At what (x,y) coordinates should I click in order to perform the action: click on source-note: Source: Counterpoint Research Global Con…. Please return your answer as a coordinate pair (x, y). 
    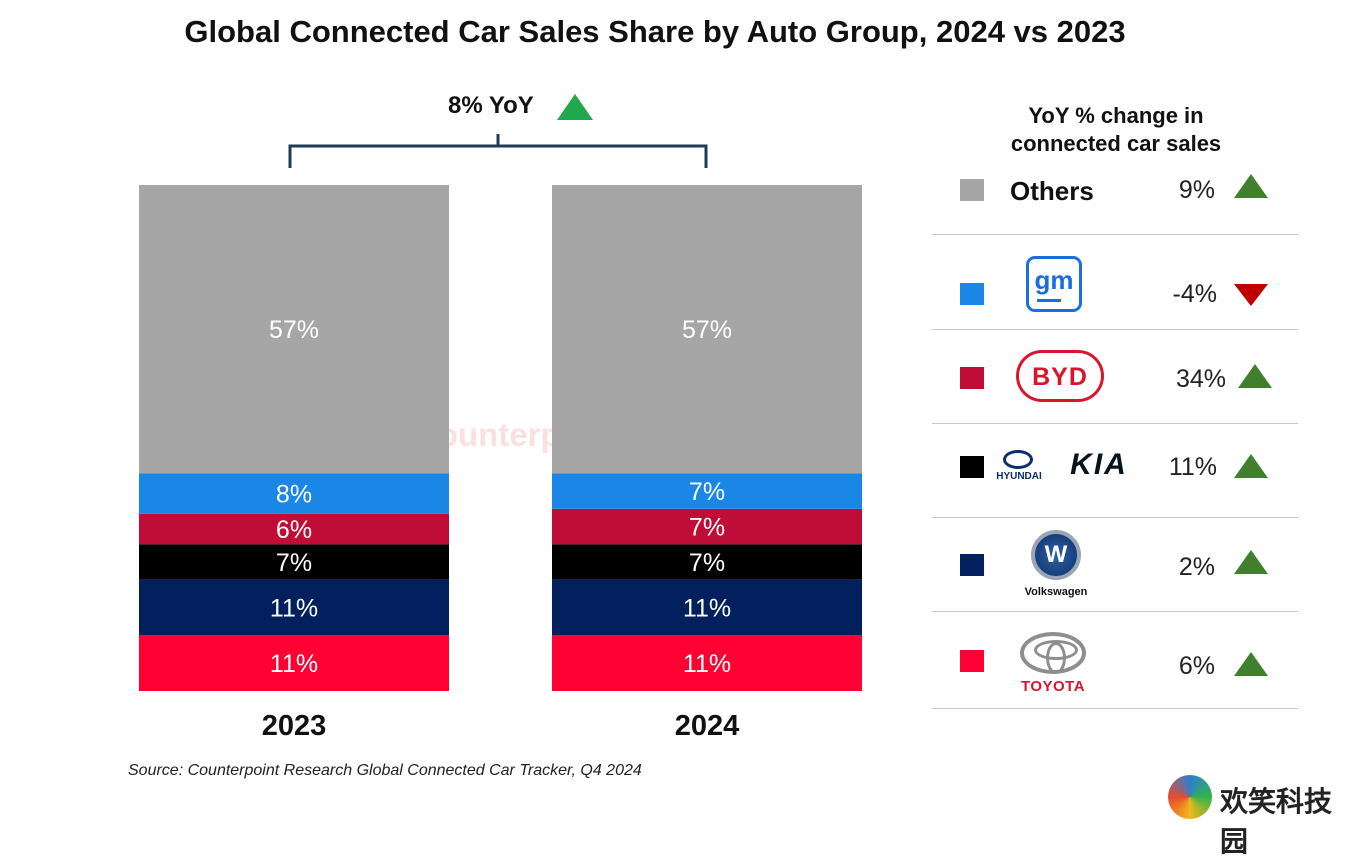
    Looking at the image, I should click on (385, 770).